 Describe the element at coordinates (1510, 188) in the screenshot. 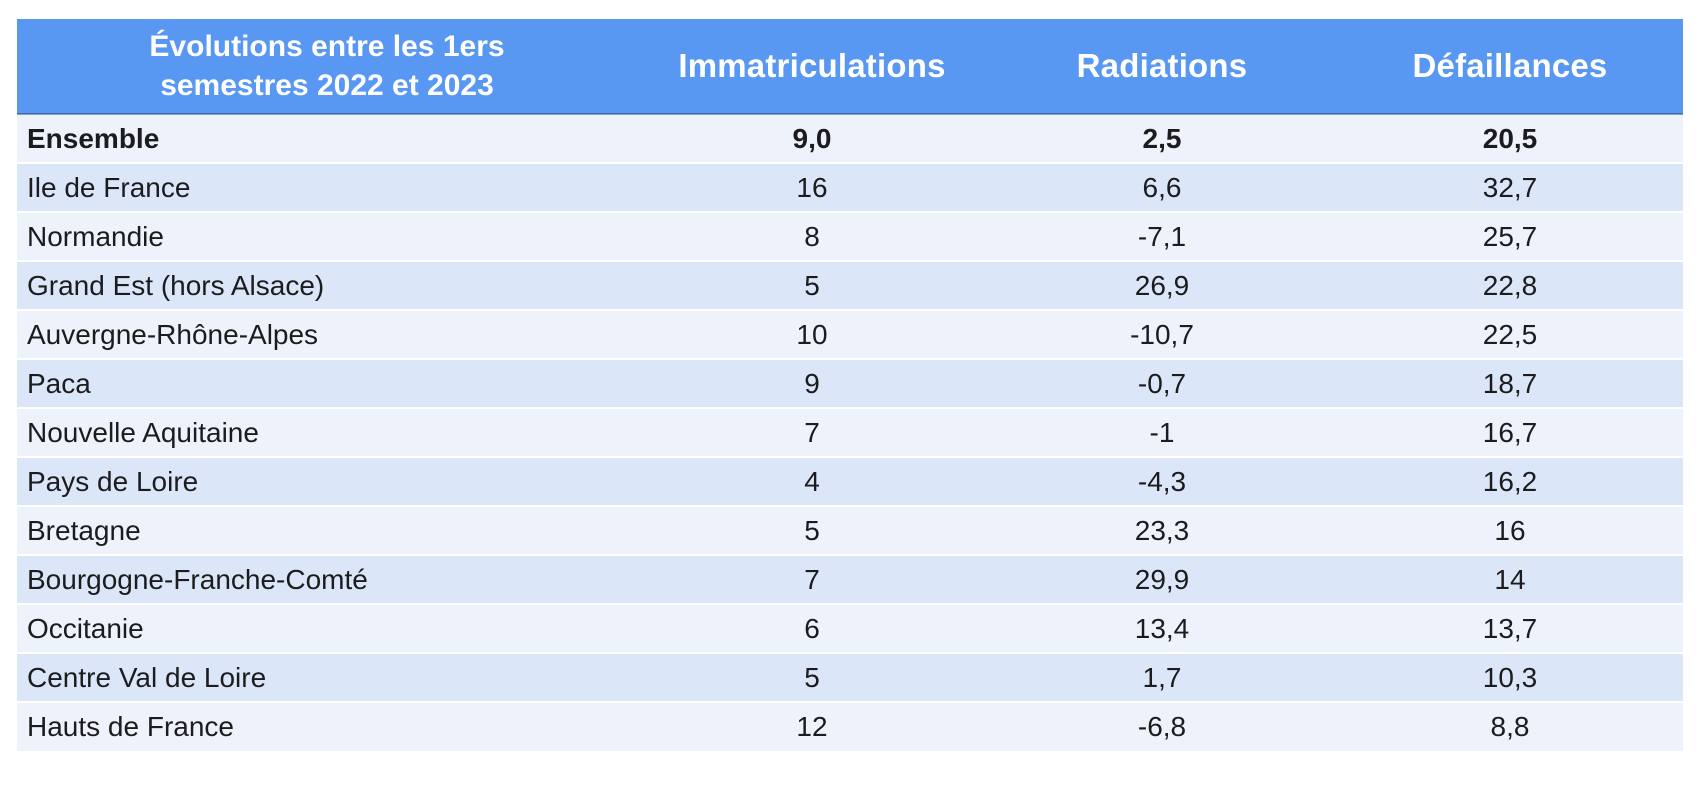

I see `value-cell: 32,7` at that location.